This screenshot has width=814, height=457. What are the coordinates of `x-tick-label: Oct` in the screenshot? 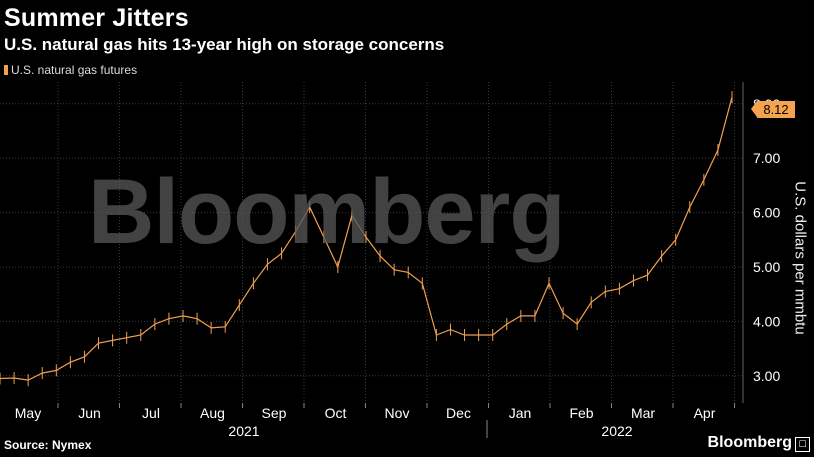 It's located at (336, 413).